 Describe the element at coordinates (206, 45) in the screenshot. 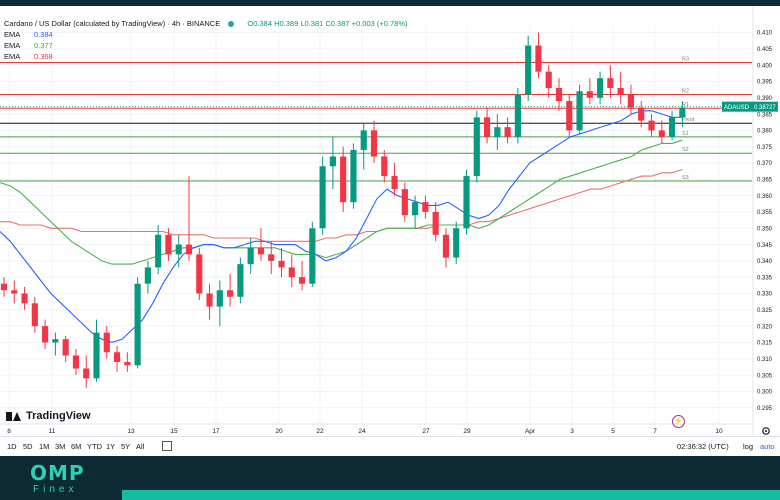

I see `legend-ema-2: EMA 0.377` at that location.